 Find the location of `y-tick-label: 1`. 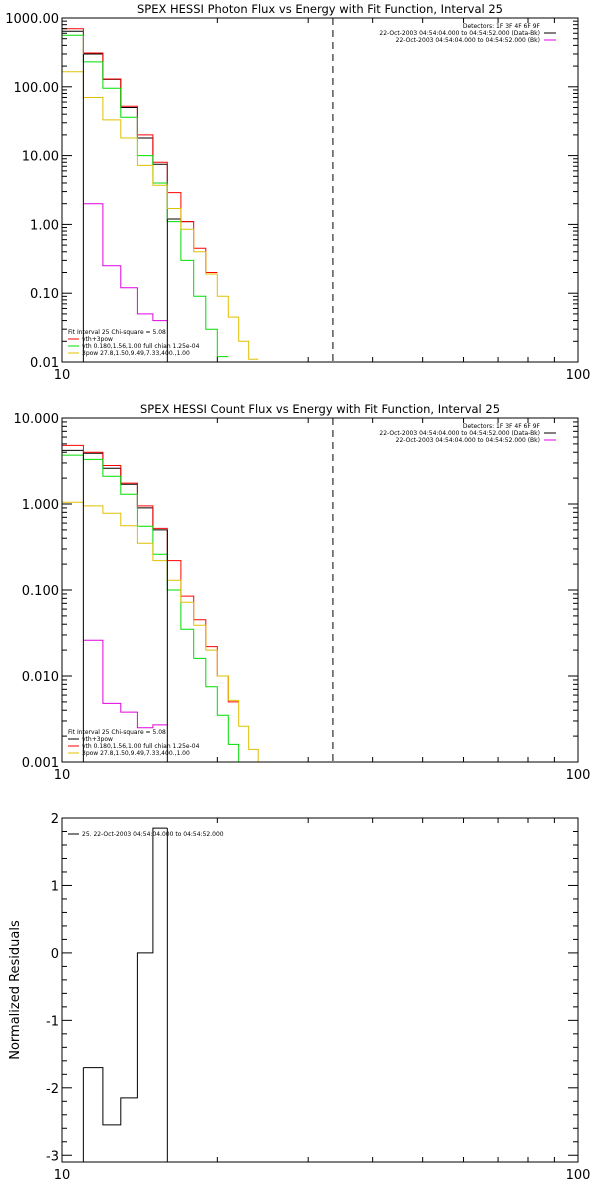

y-tick-label: 1 is located at coordinates (55, 886).